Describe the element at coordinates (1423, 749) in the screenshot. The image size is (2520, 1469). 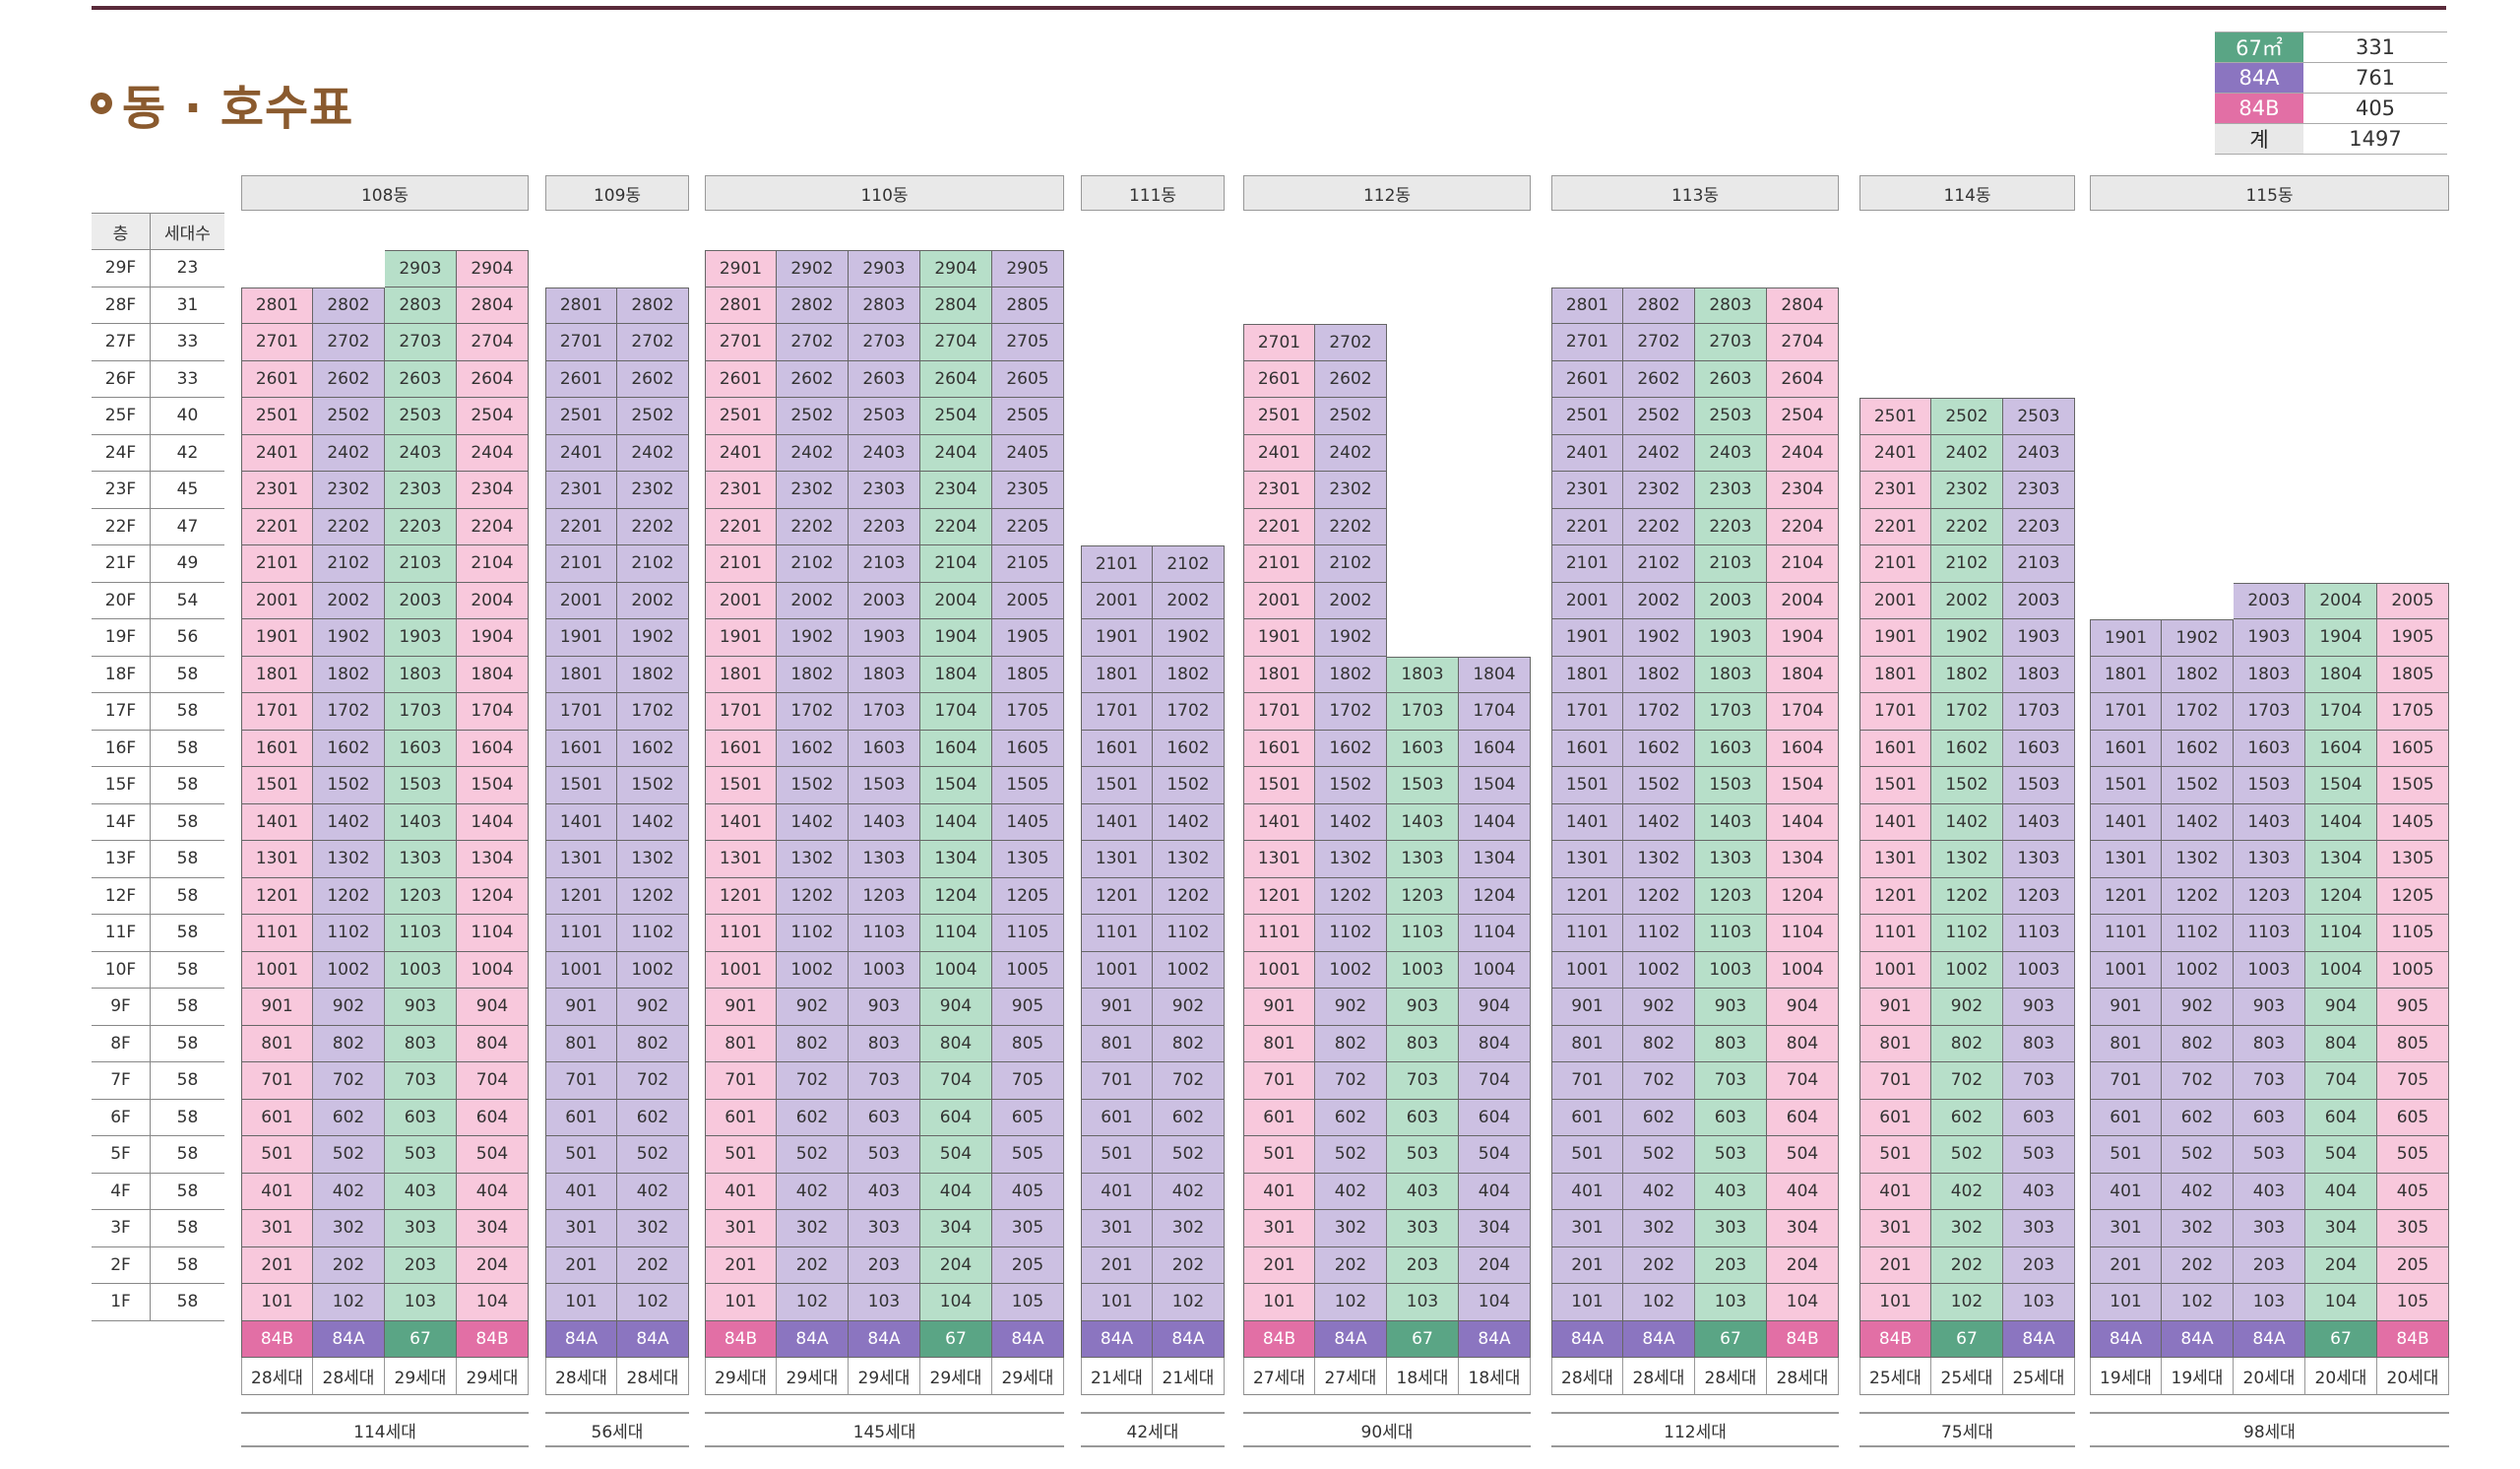
I see `unit-cell: 1603` at that location.